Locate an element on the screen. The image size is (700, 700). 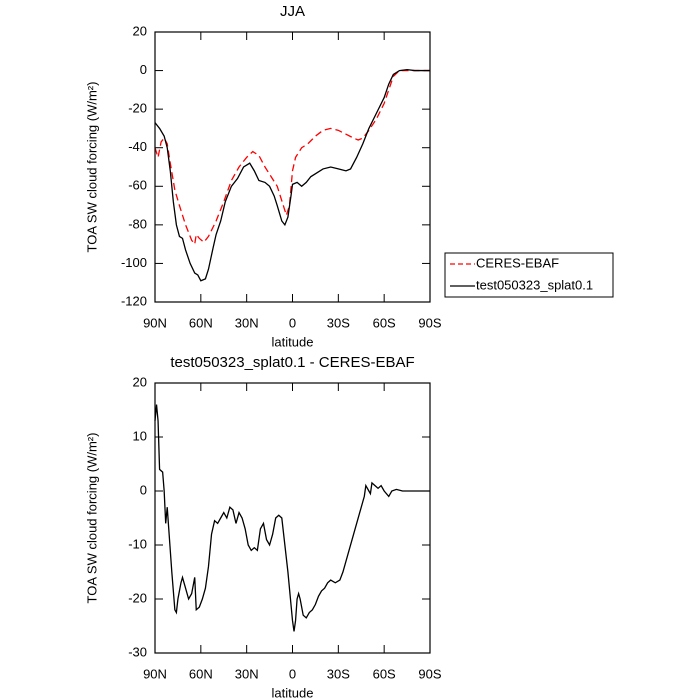
y-tick-label: 10 is located at coordinates (140, 435).